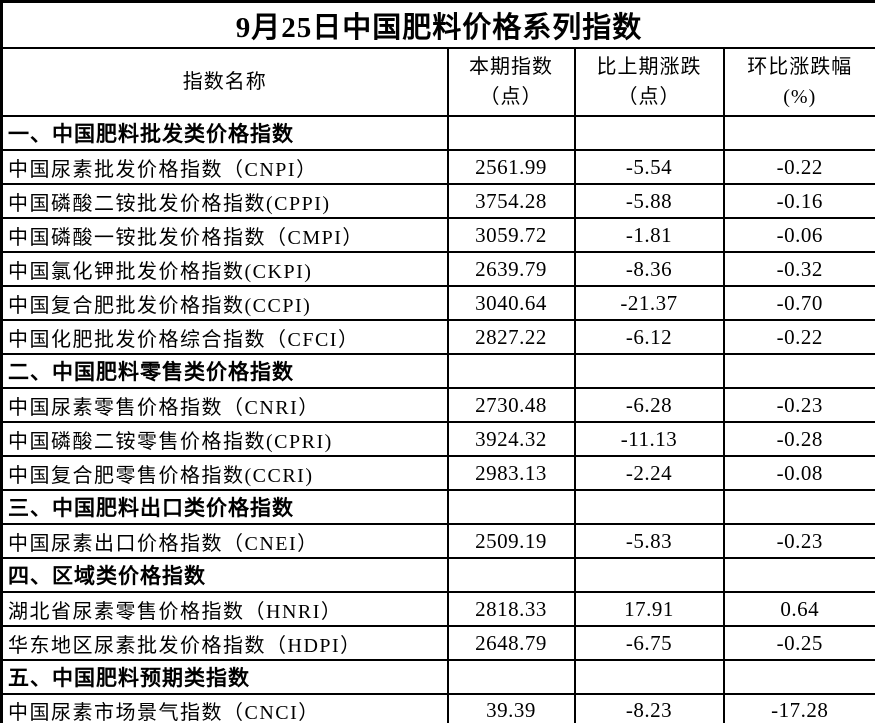 Image resolution: width=875 pixels, height=723 pixels. I want to click on change-cell: -6.28, so click(649, 405).